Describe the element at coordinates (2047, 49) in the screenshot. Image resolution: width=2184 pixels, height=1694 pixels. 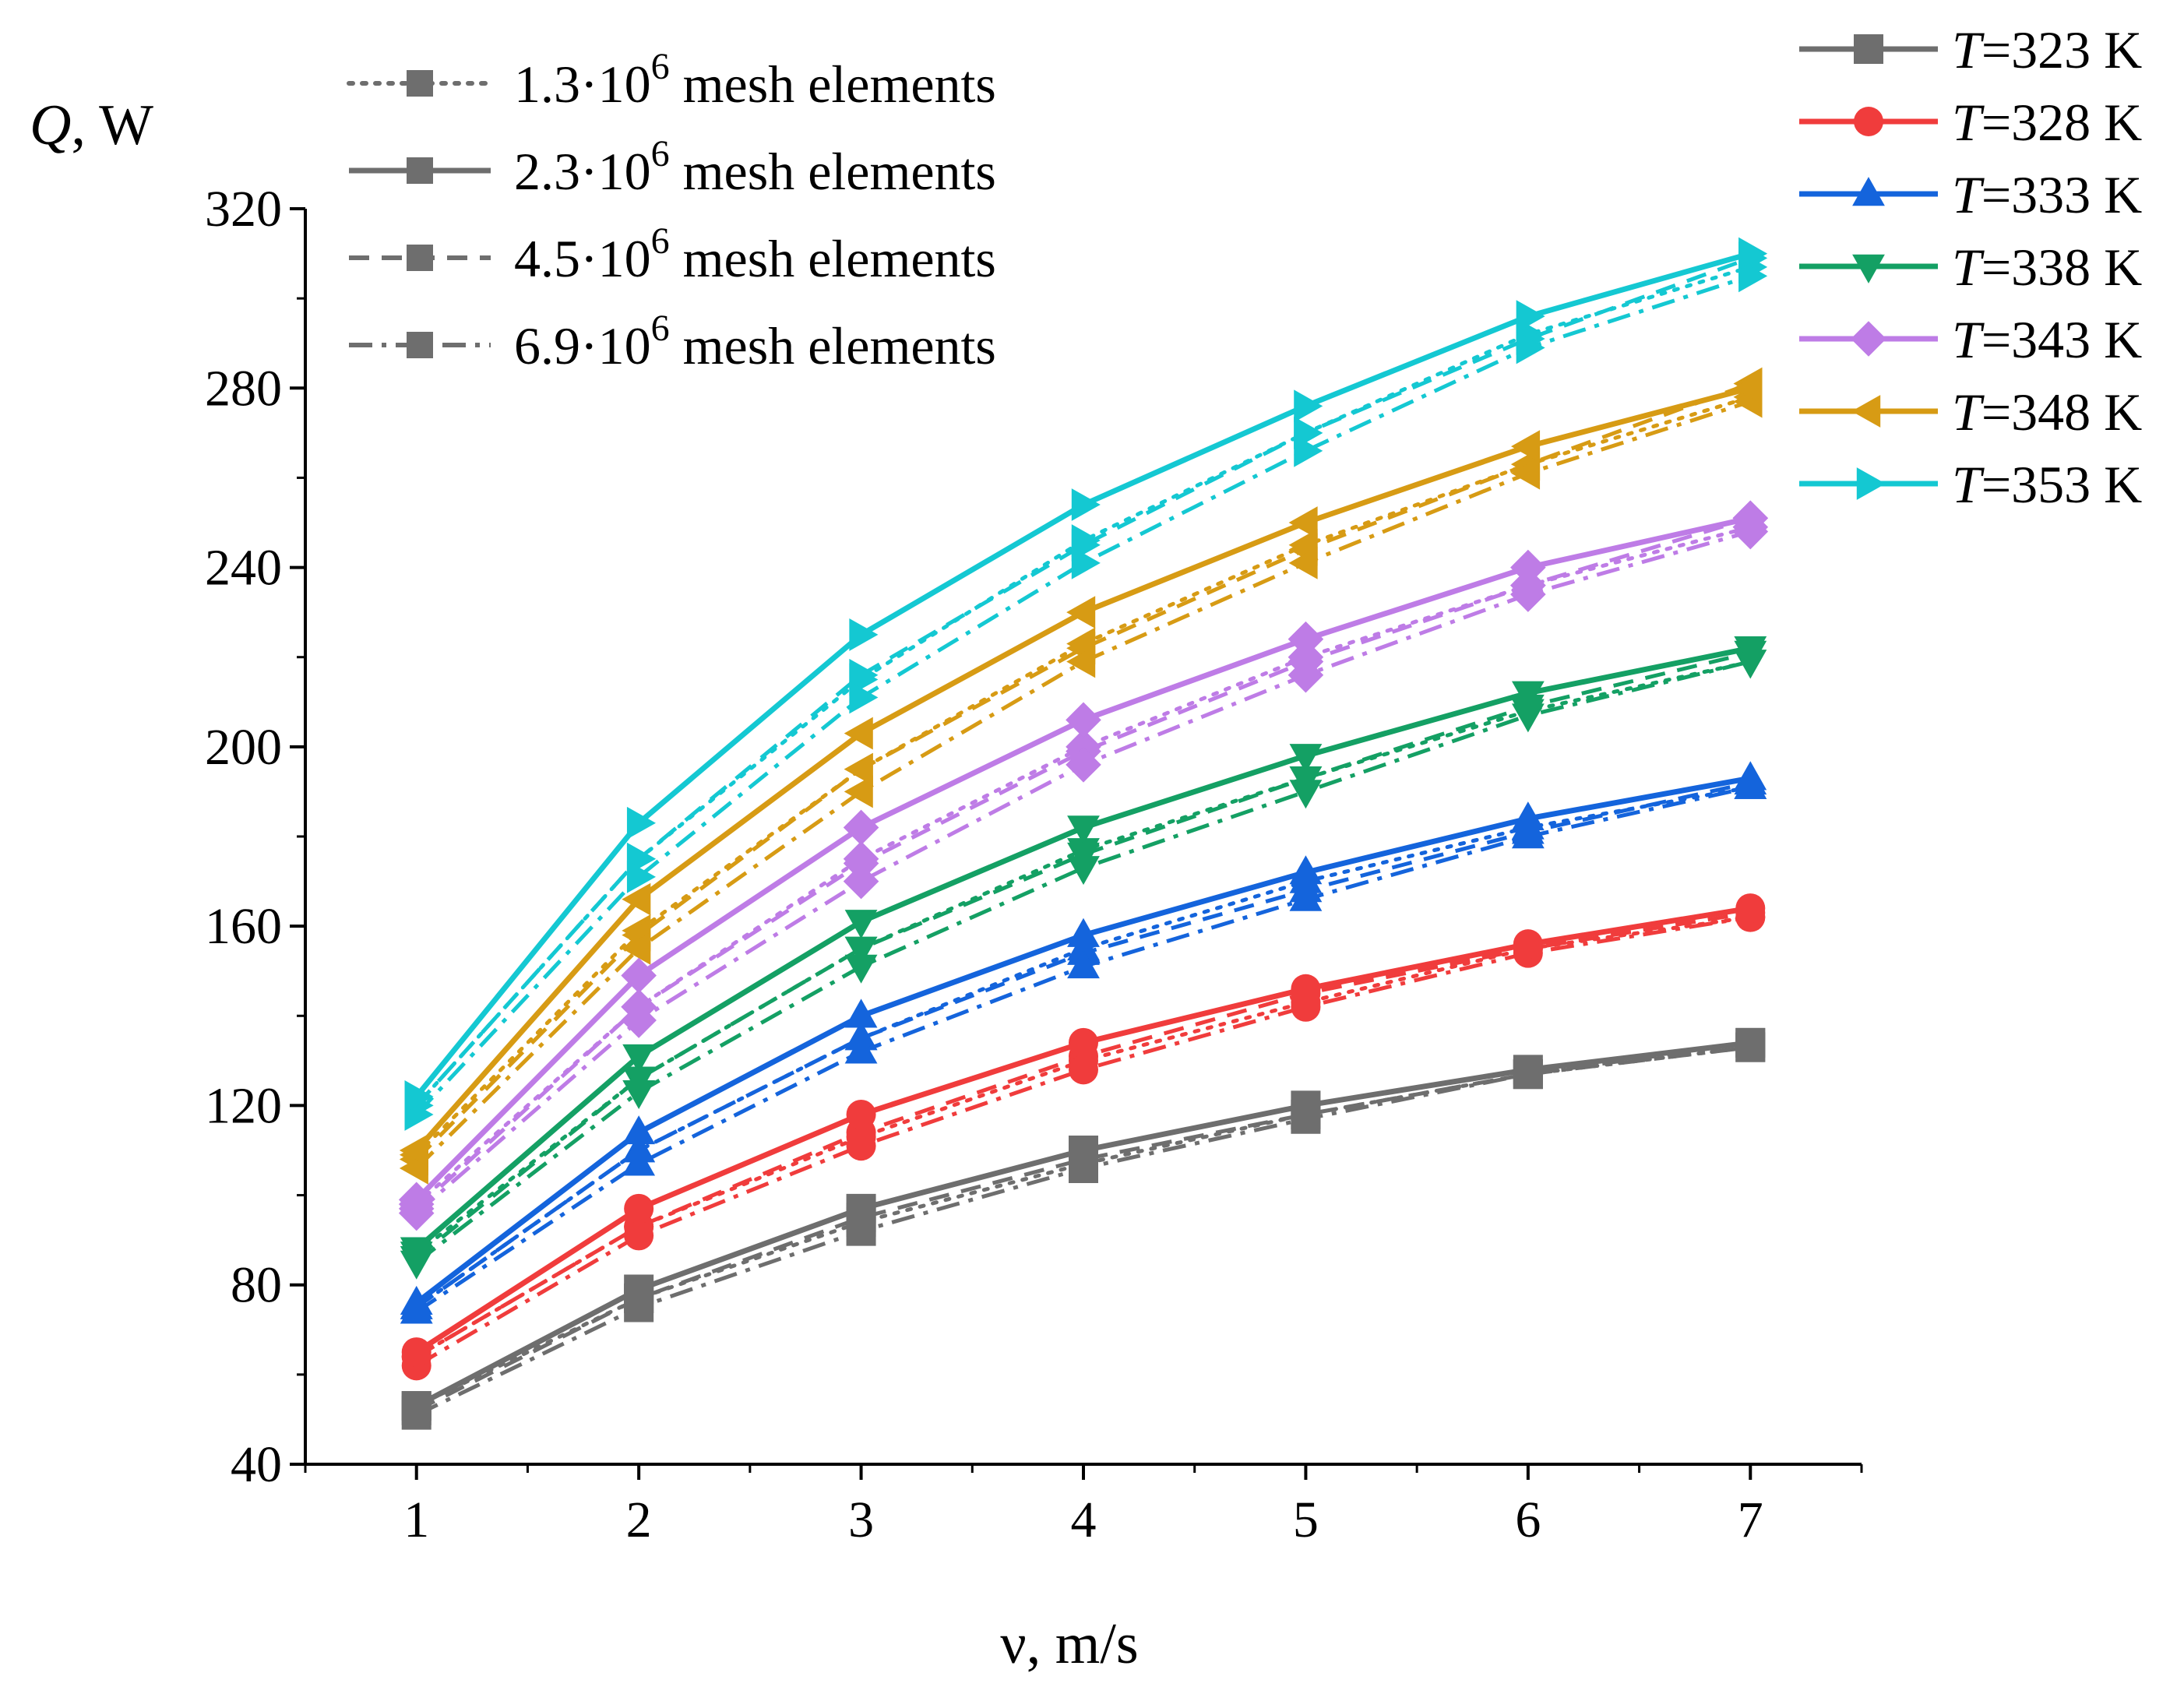
I see `temperature-legend-label: T=323 K` at that location.